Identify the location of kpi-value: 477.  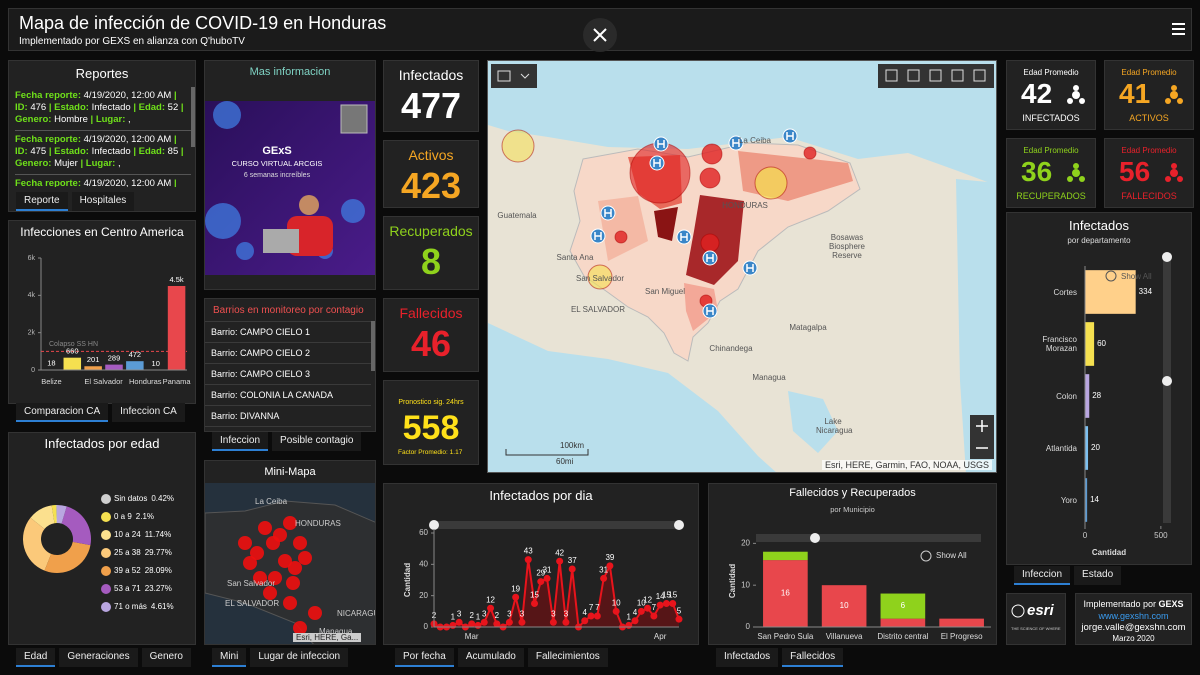
(431, 105).